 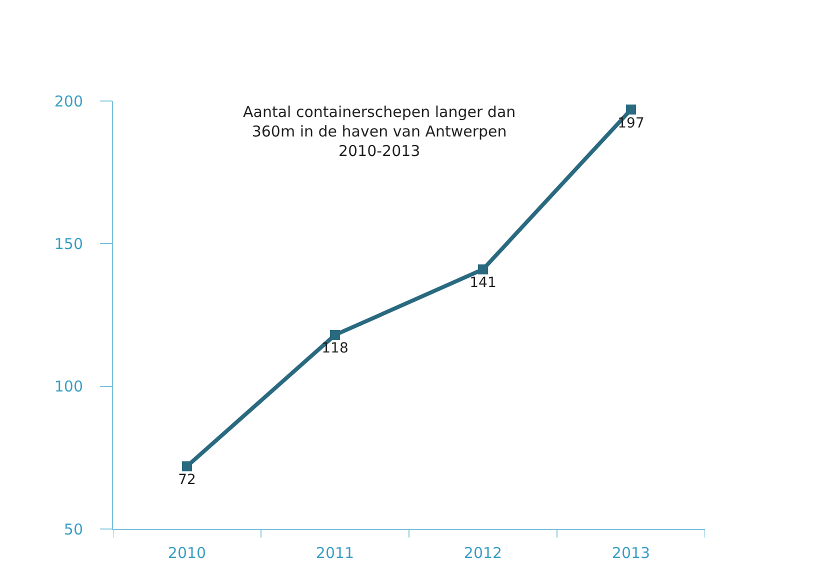 I want to click on y-tick-label: 50, so click(x=73, y=529).